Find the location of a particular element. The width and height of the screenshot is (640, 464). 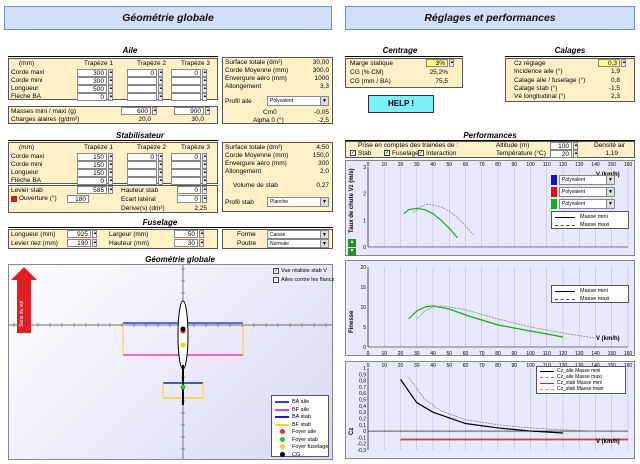

vue-realiste-checkbox: ✓ is located at coordinates (276, 271).